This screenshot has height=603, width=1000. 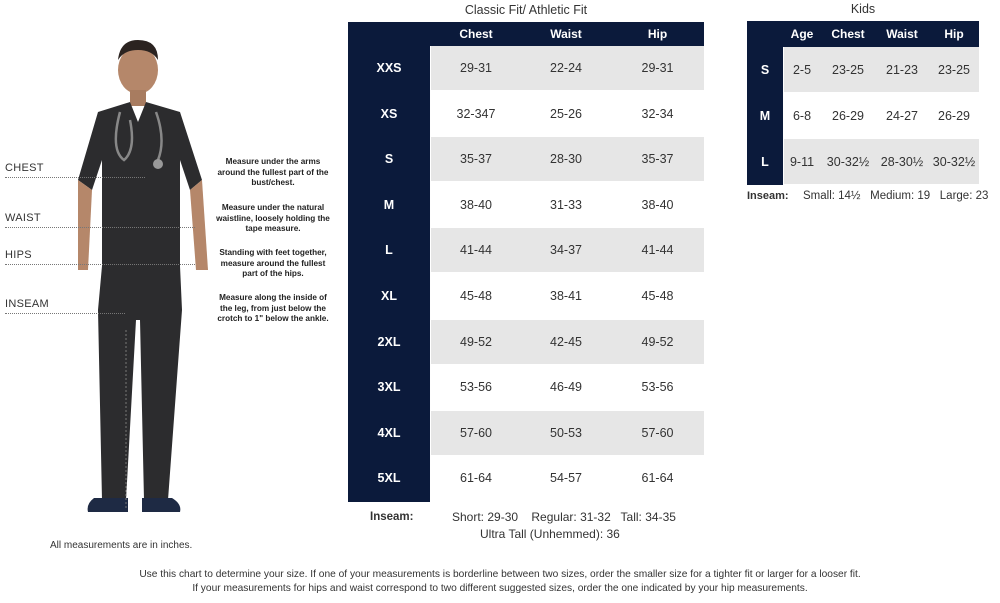 I want to click on table-cell-waist: 34-37, so click(x=566, y=250).